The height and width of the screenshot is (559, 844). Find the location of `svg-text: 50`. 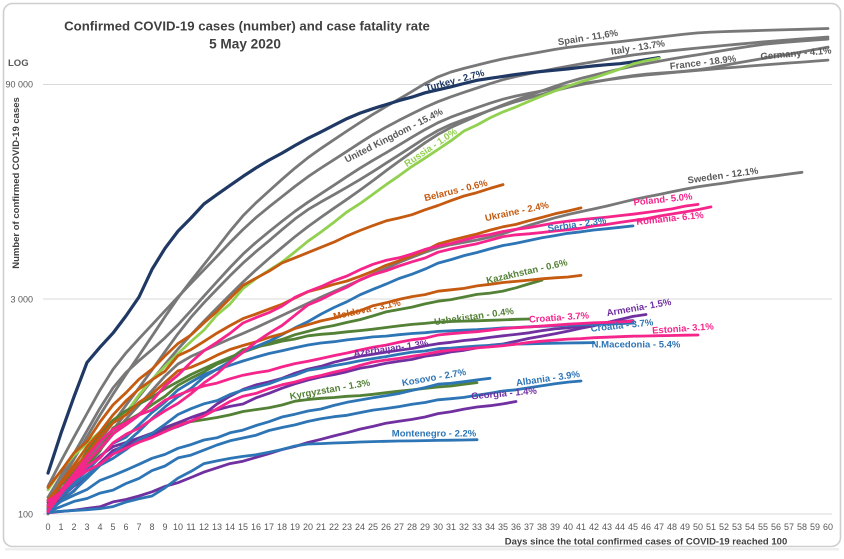

svg-text: 50 is located at coordinates (698, 527).